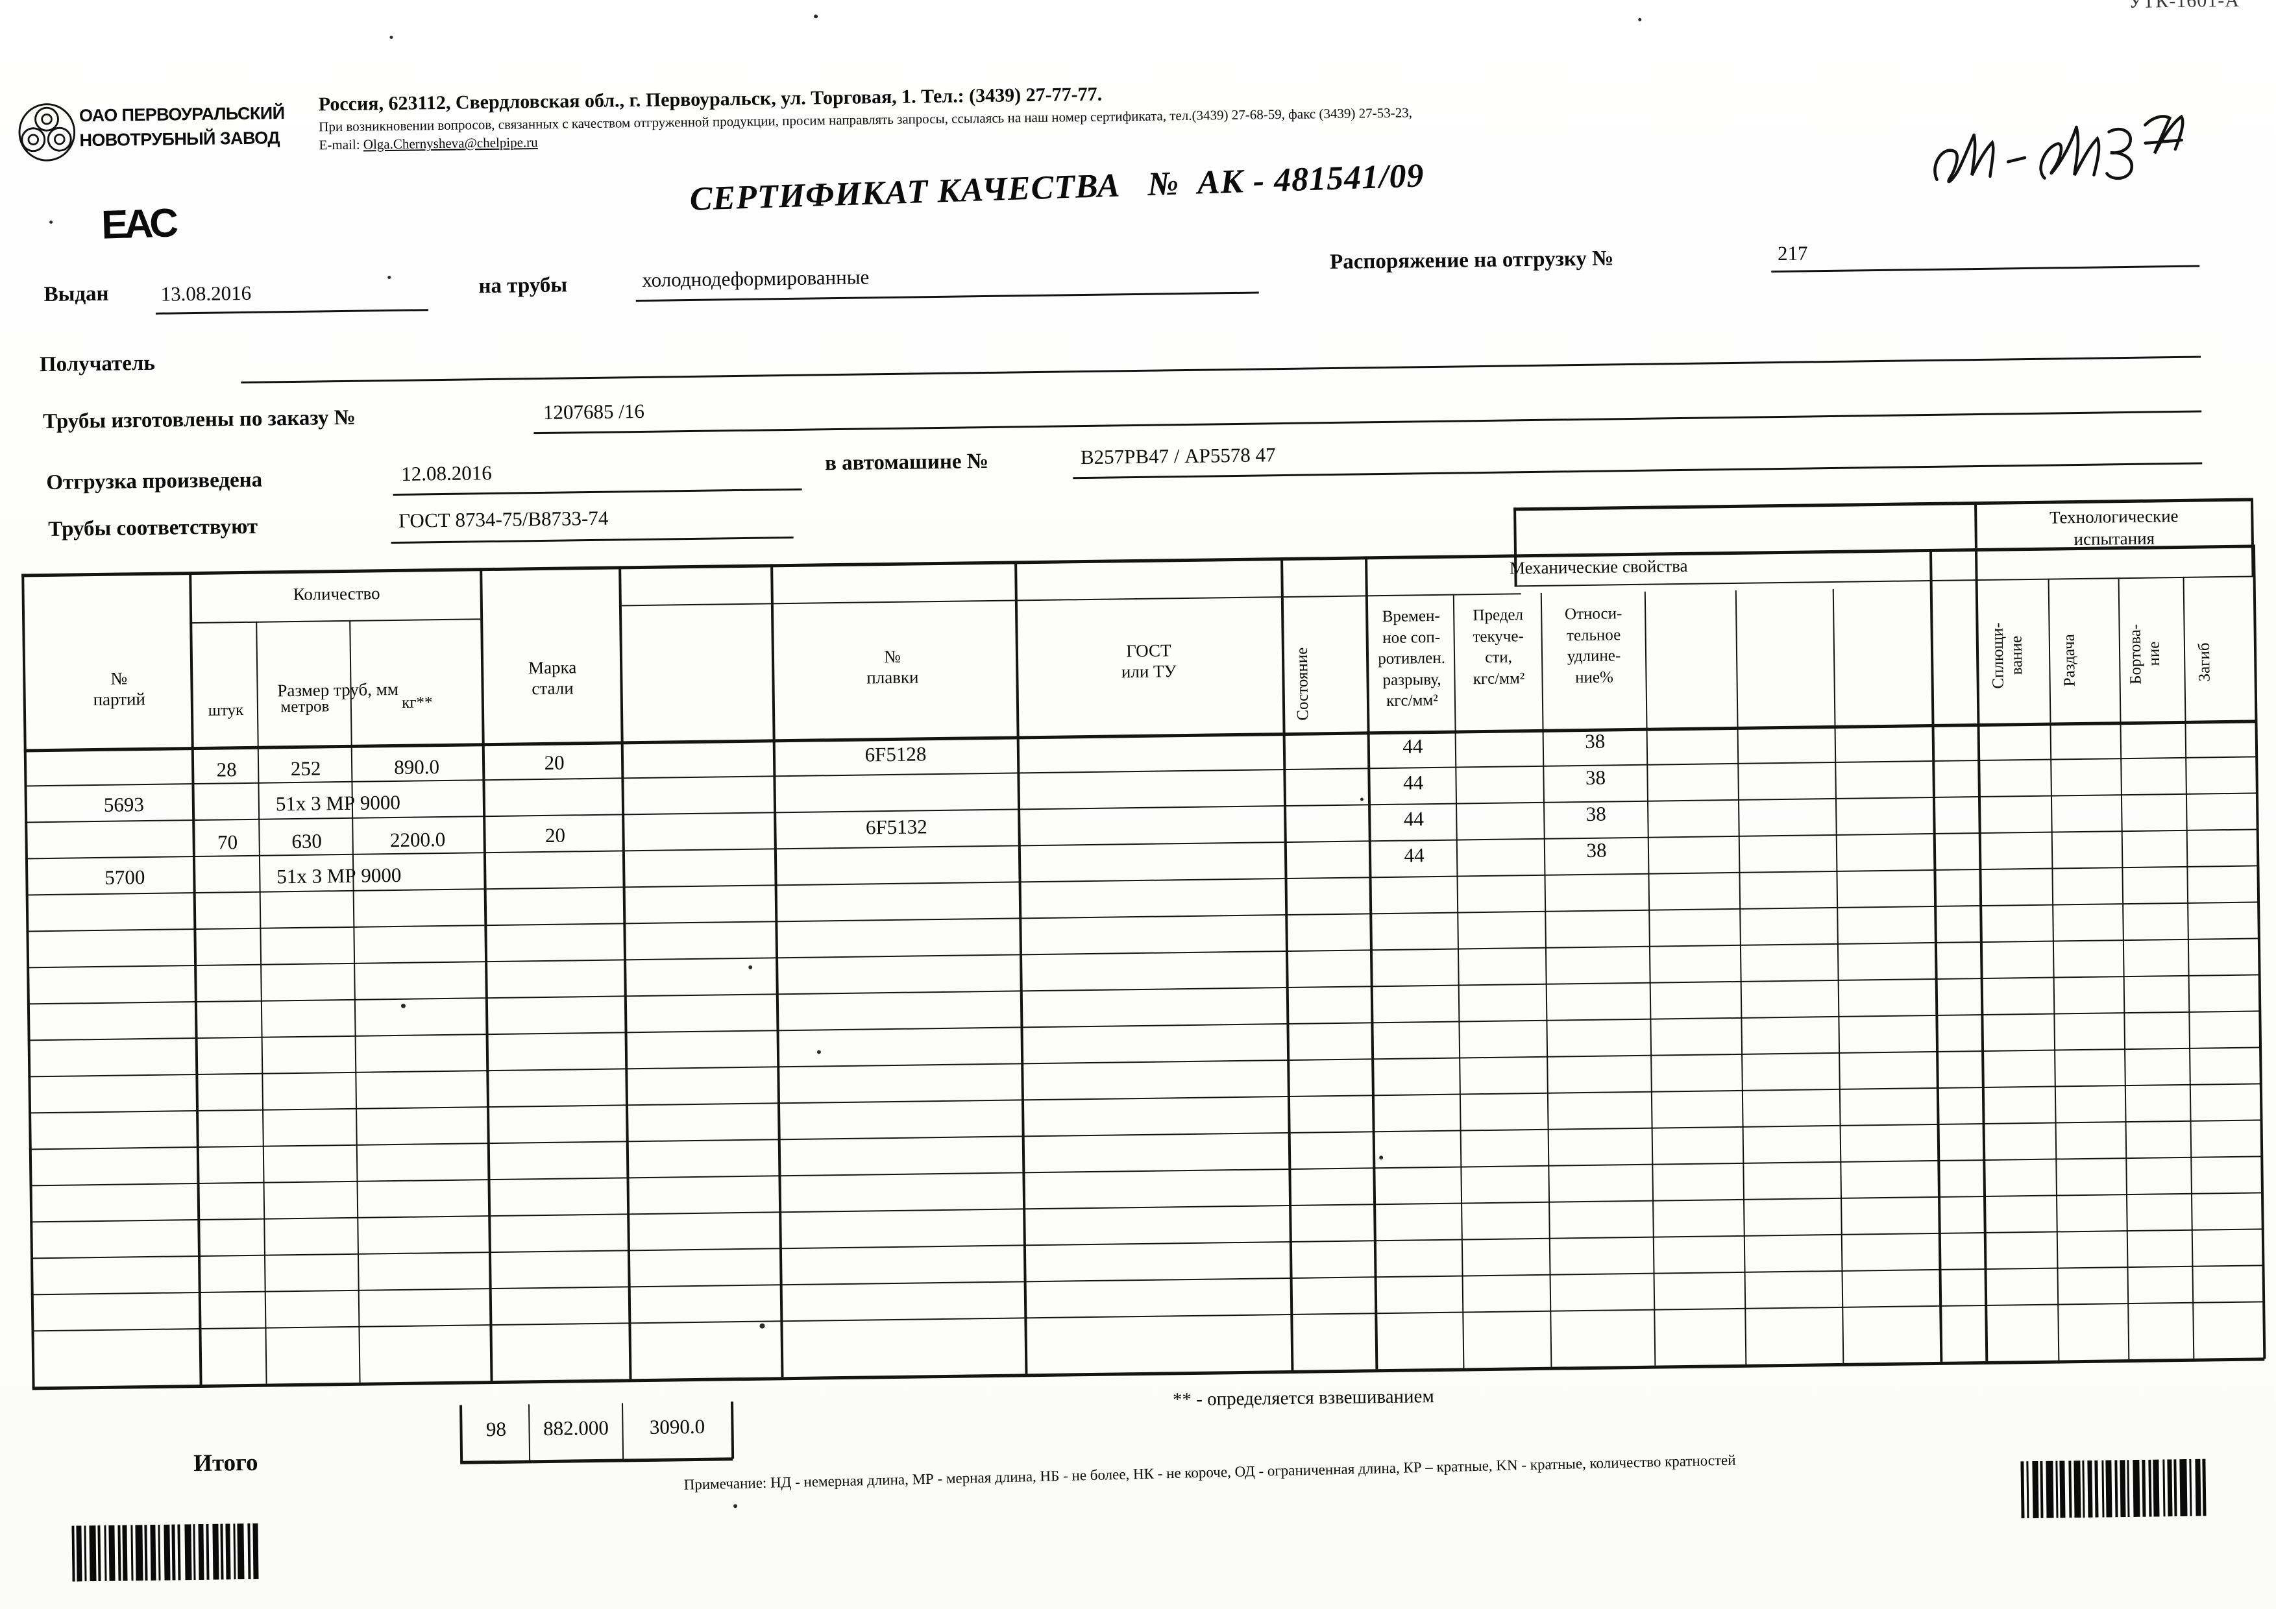 The image size is (2276, 1624). Describe the element at coordinates (417, 767) in the screenshot. I see `table-row: 890.0` at that location.